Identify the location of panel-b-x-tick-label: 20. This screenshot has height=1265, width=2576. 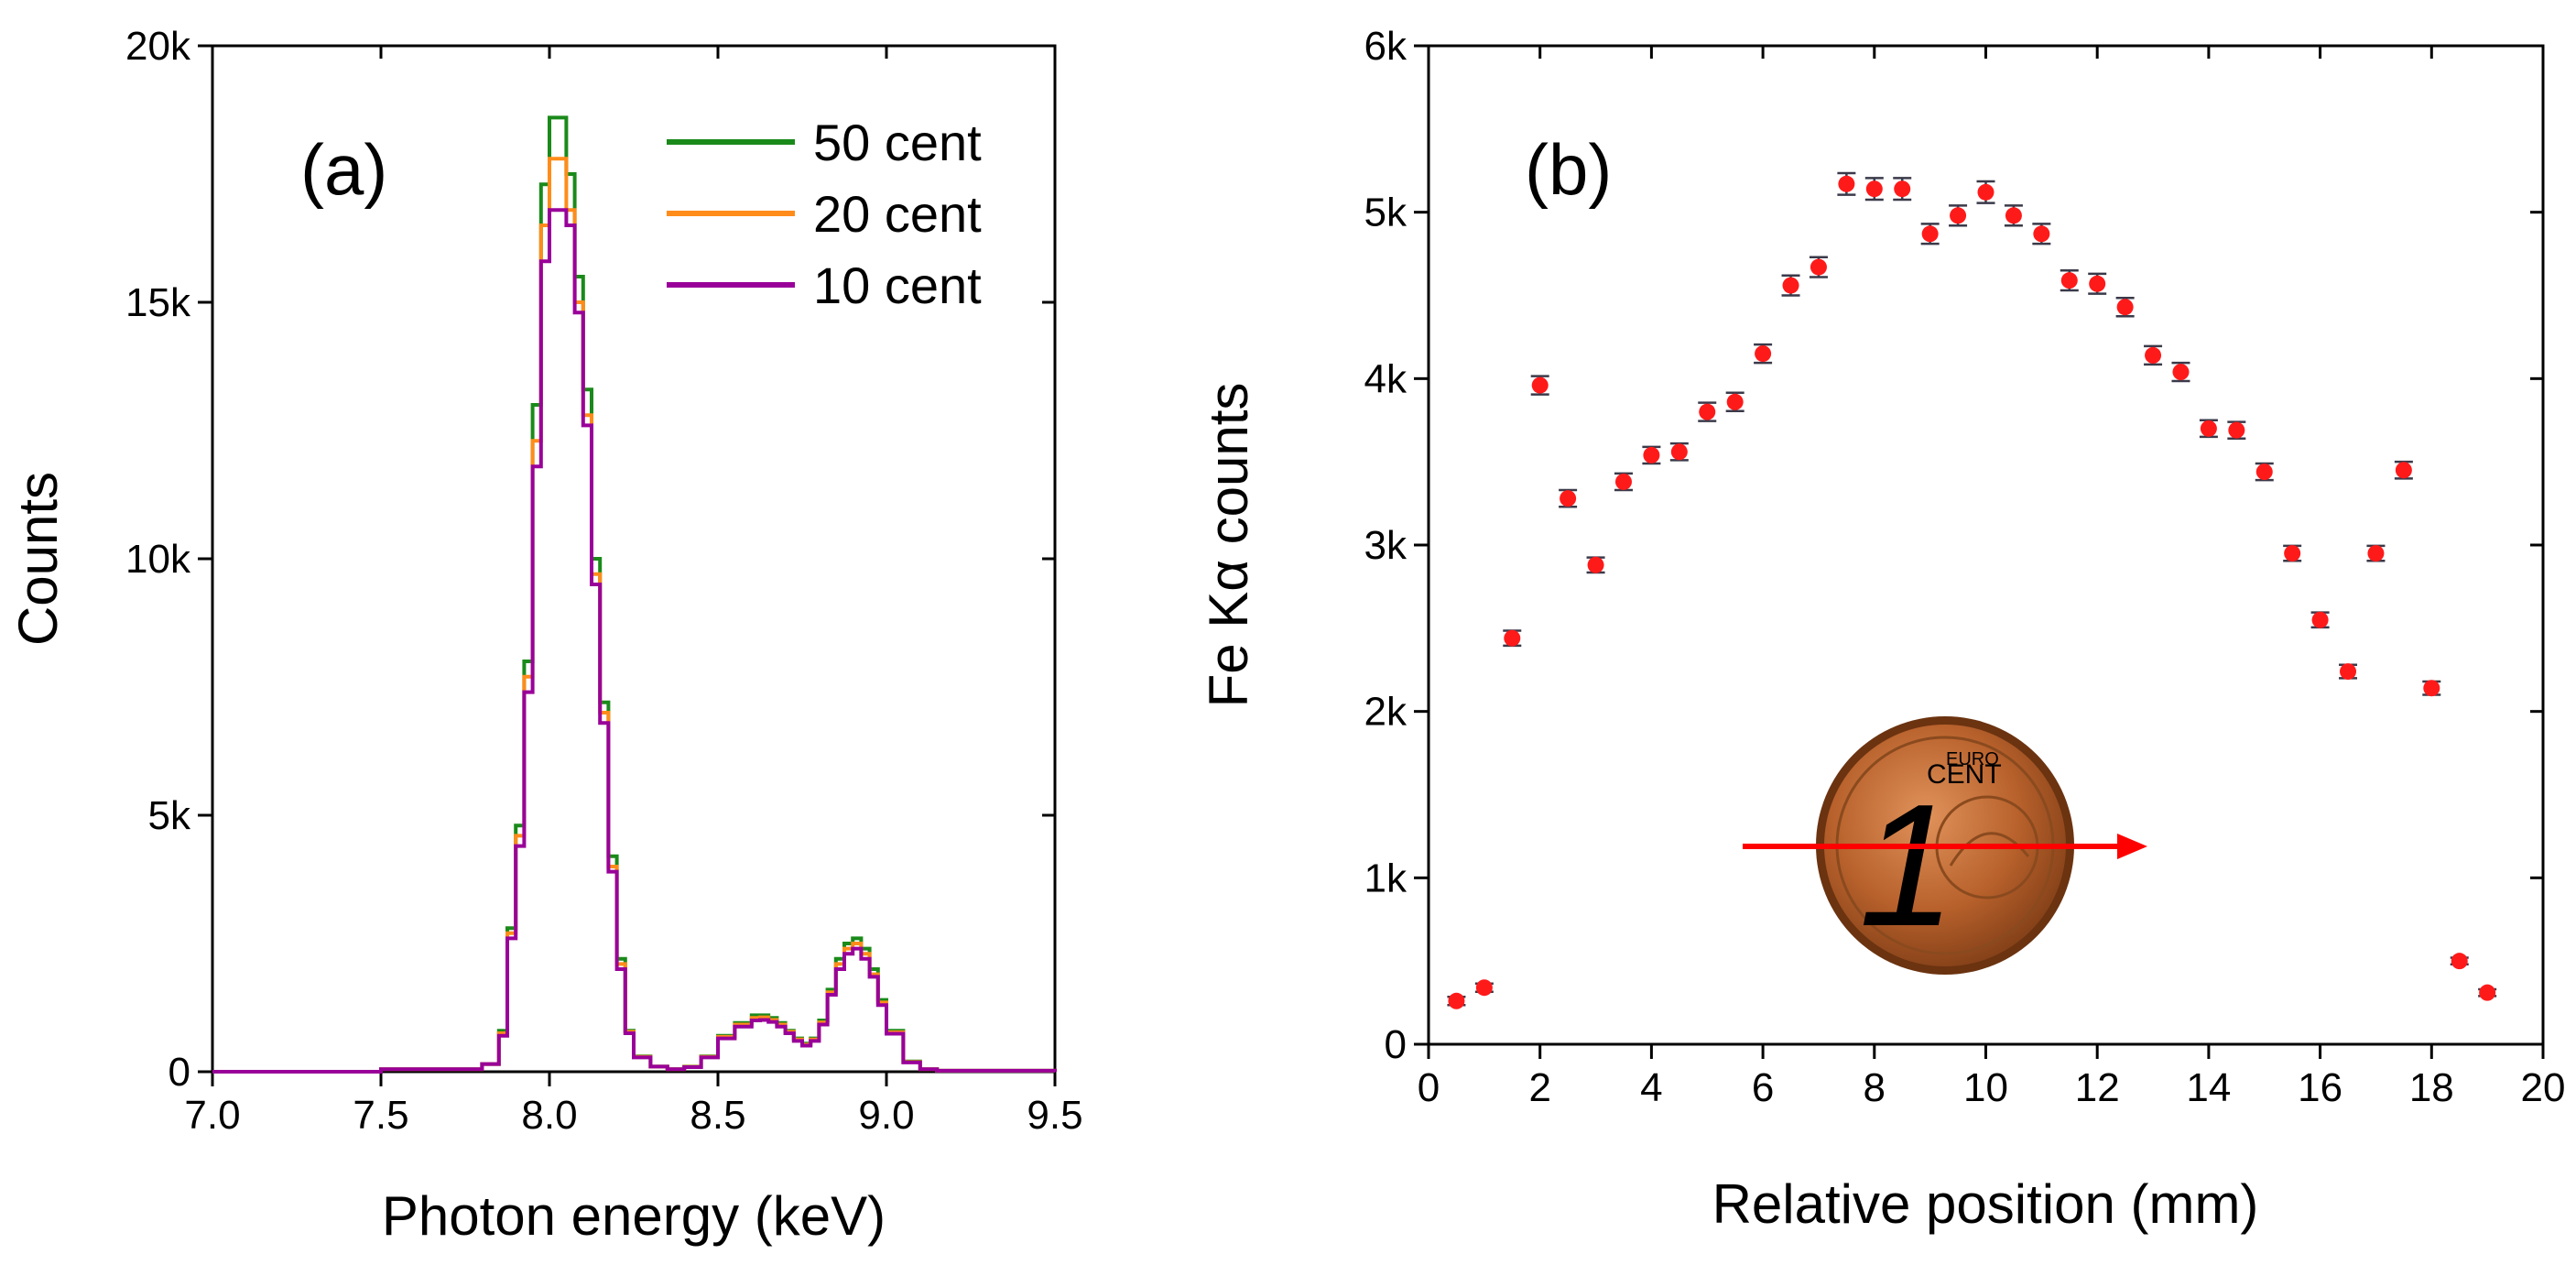
(2543, 1087).